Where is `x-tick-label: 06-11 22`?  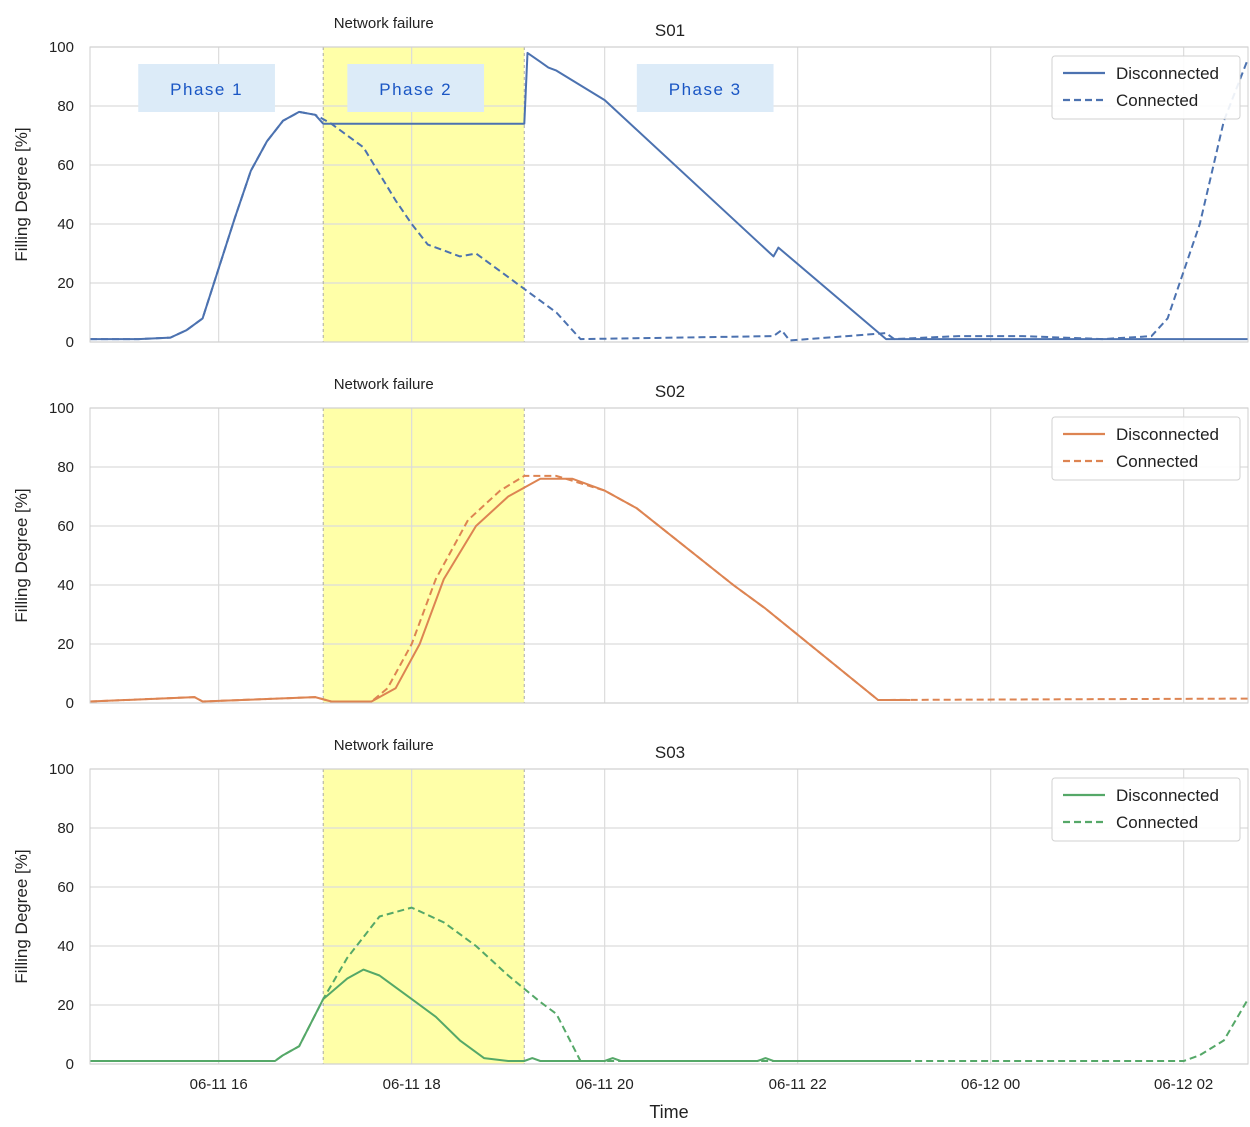 x-tick-label: 06-11 22 is located at coordinates (798, 1084).